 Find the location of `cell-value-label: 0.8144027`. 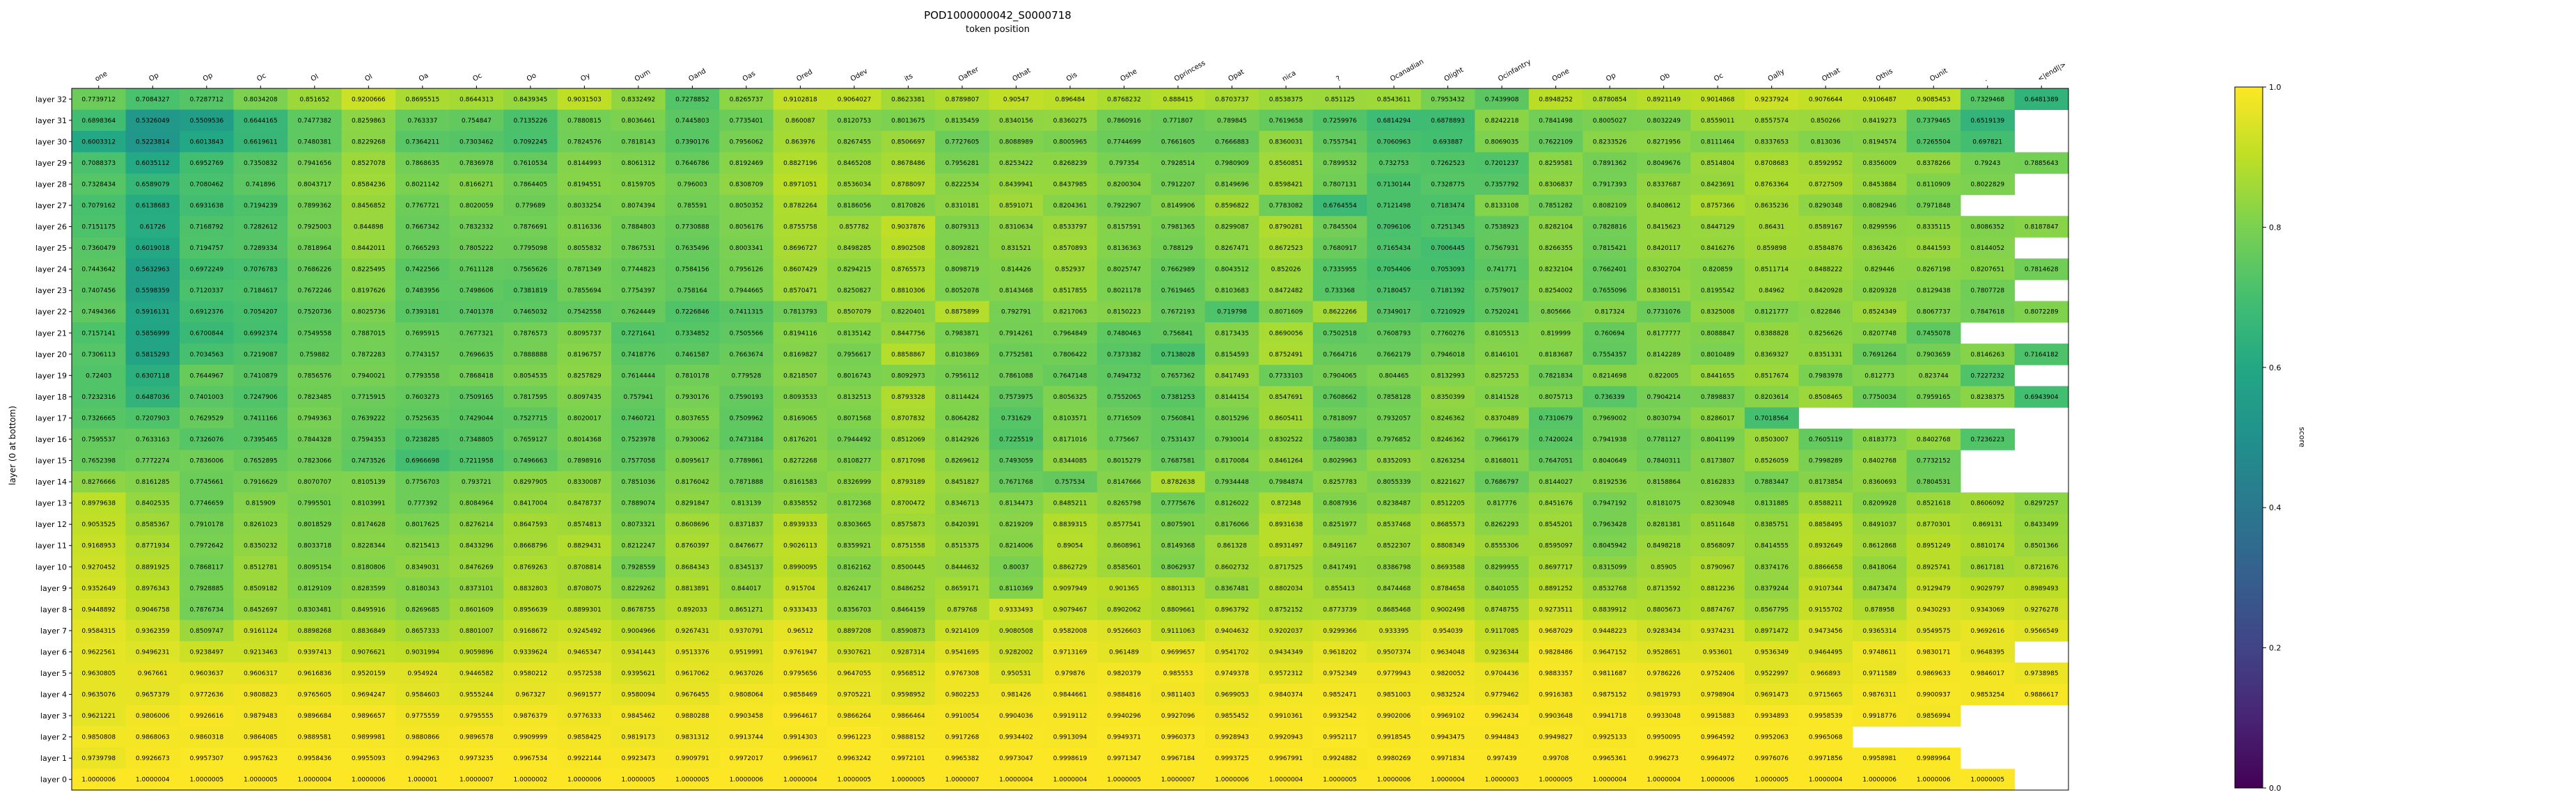

cell-value-label: 0.8144027 is located at coordinates (1556, 482).